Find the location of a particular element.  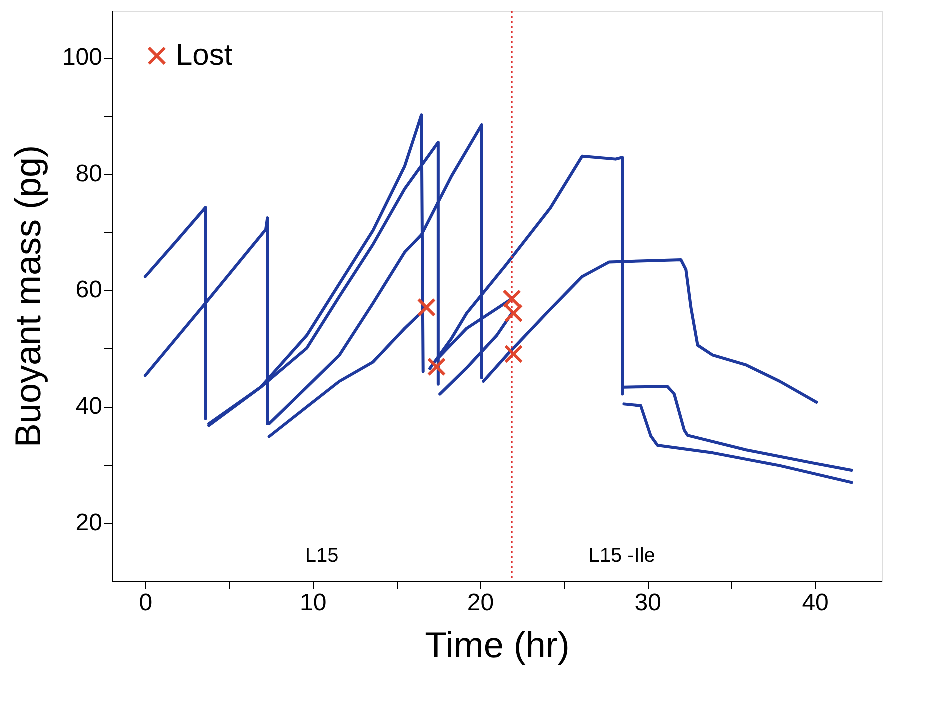

y-tick-label: 40 is located at coordinates (89, 406).